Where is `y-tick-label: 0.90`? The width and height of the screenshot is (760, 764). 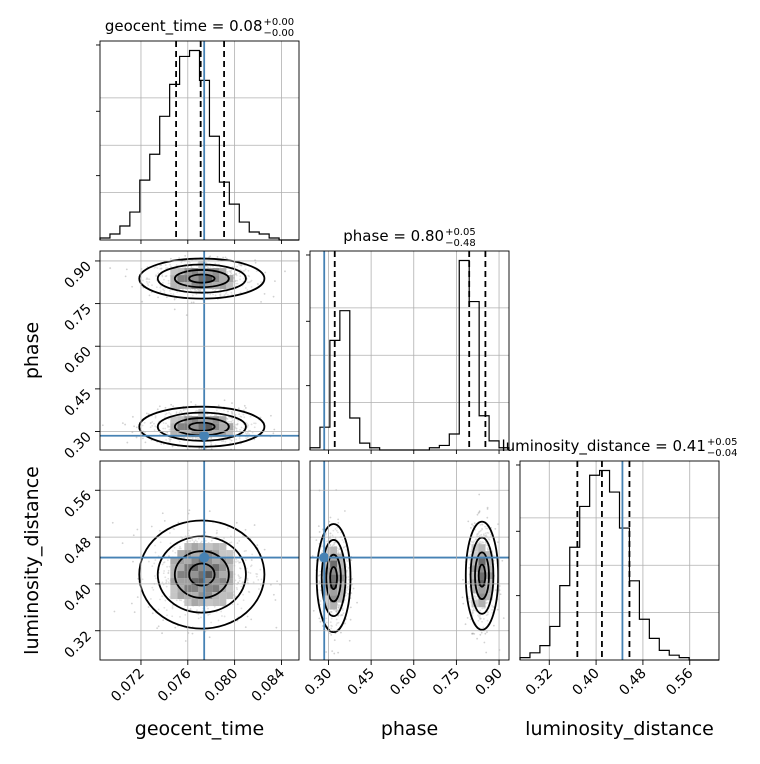 y-tick-label: 0.90 is located at coordinates (77, 274).